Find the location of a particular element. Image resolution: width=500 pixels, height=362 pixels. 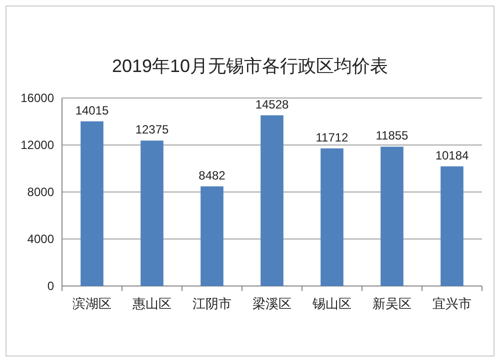

x-tick-label: 锡山区 is located at coordinates (332, 303).